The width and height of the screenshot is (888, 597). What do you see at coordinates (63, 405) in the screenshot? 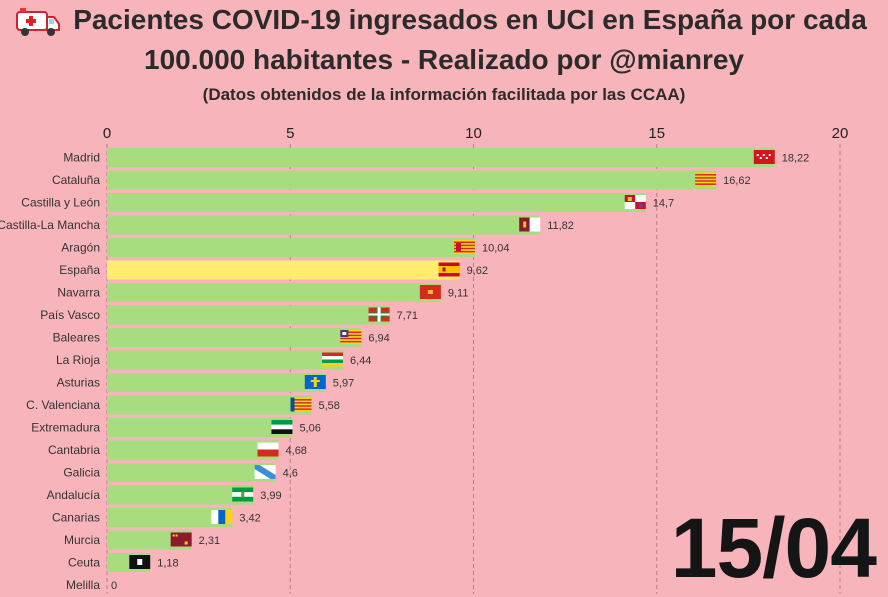
I see `category-label: C. Valenciana` at bounding box center [63, 405].